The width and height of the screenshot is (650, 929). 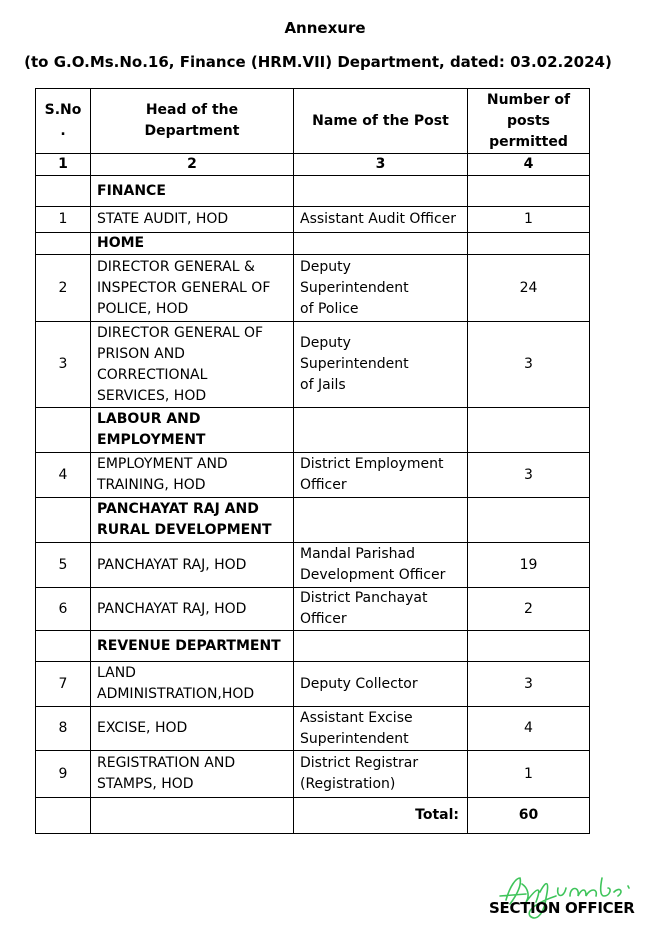 What do you see at coordinates (528, 728) in the screenshot?
I see `posts-count: 4` at bounding box center [528, 728].